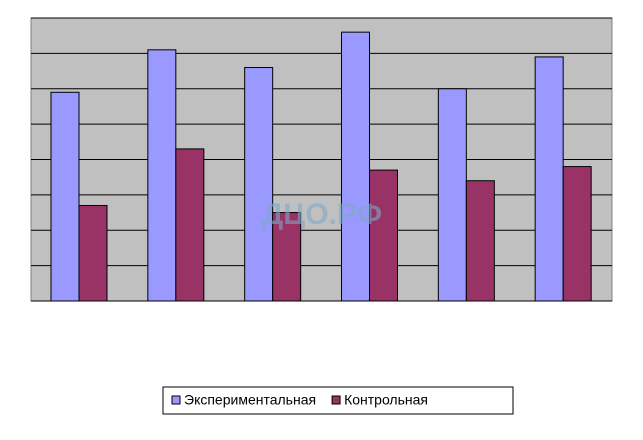 This screenshot has height=440, width=643. Describe the element at coordinates (386, 400) in the screenshot. I see `legend-label: Контрольная` at that location.